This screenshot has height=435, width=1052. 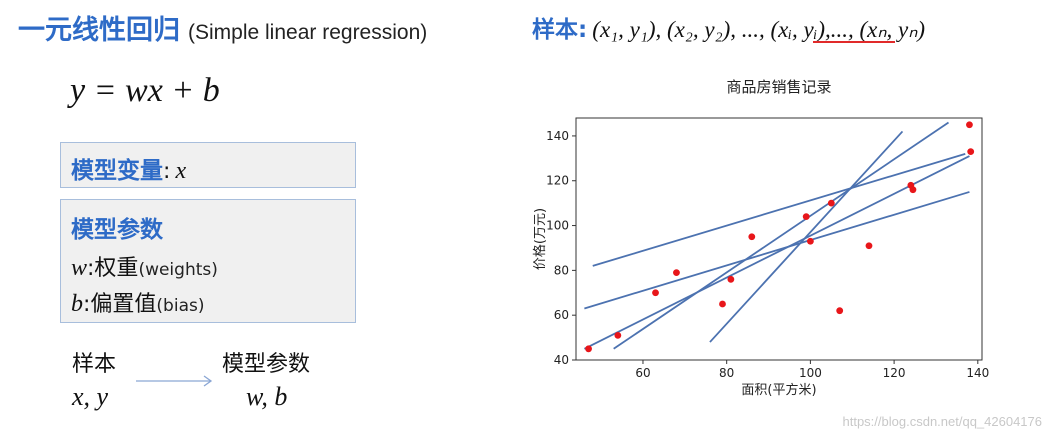 I want to click on y-tick-label: 80, so click(x=561, y=270).